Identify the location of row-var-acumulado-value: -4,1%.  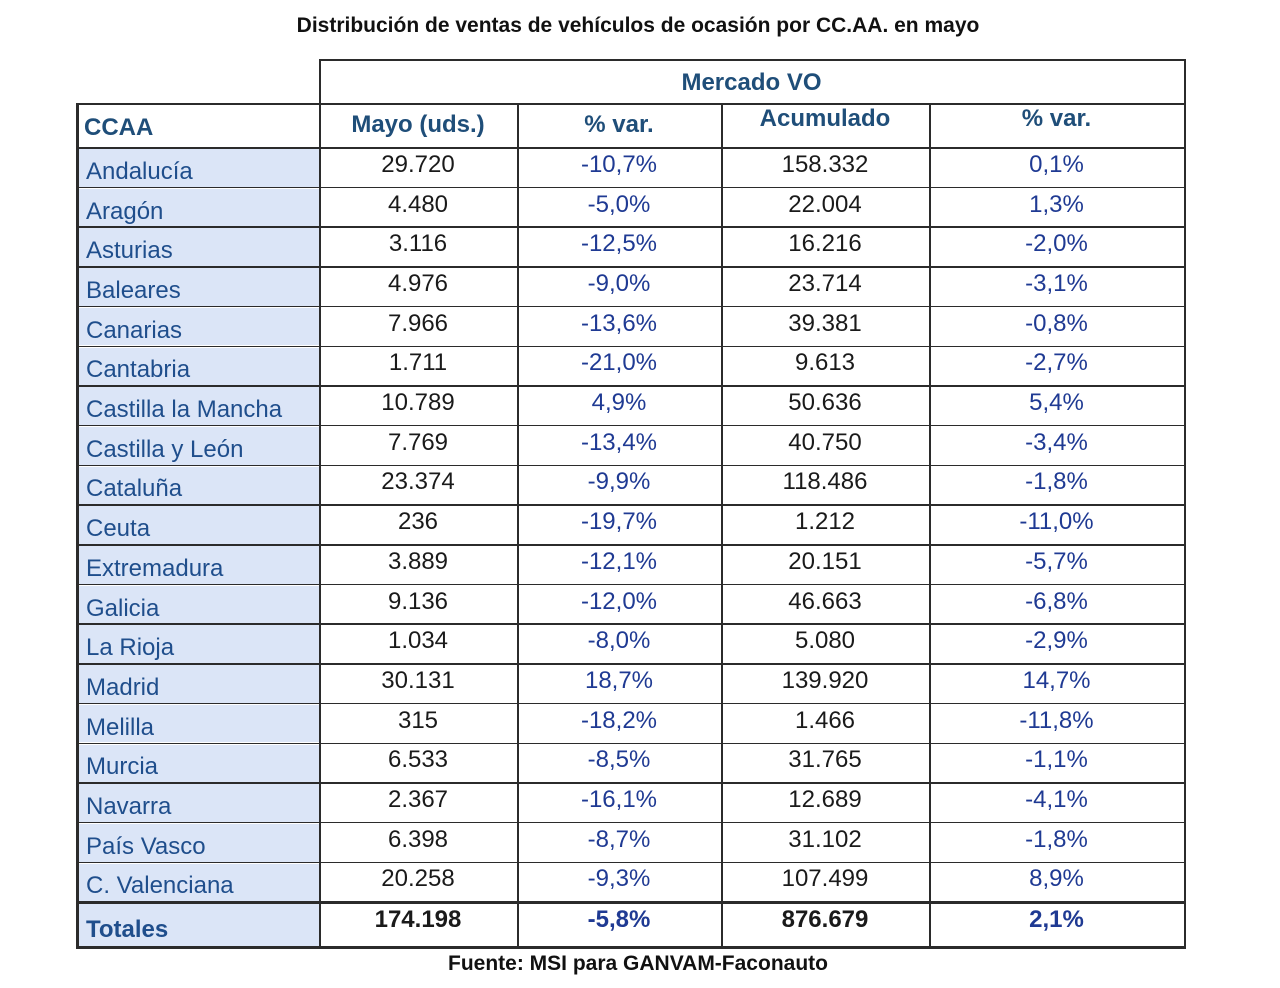
(1056, 800).